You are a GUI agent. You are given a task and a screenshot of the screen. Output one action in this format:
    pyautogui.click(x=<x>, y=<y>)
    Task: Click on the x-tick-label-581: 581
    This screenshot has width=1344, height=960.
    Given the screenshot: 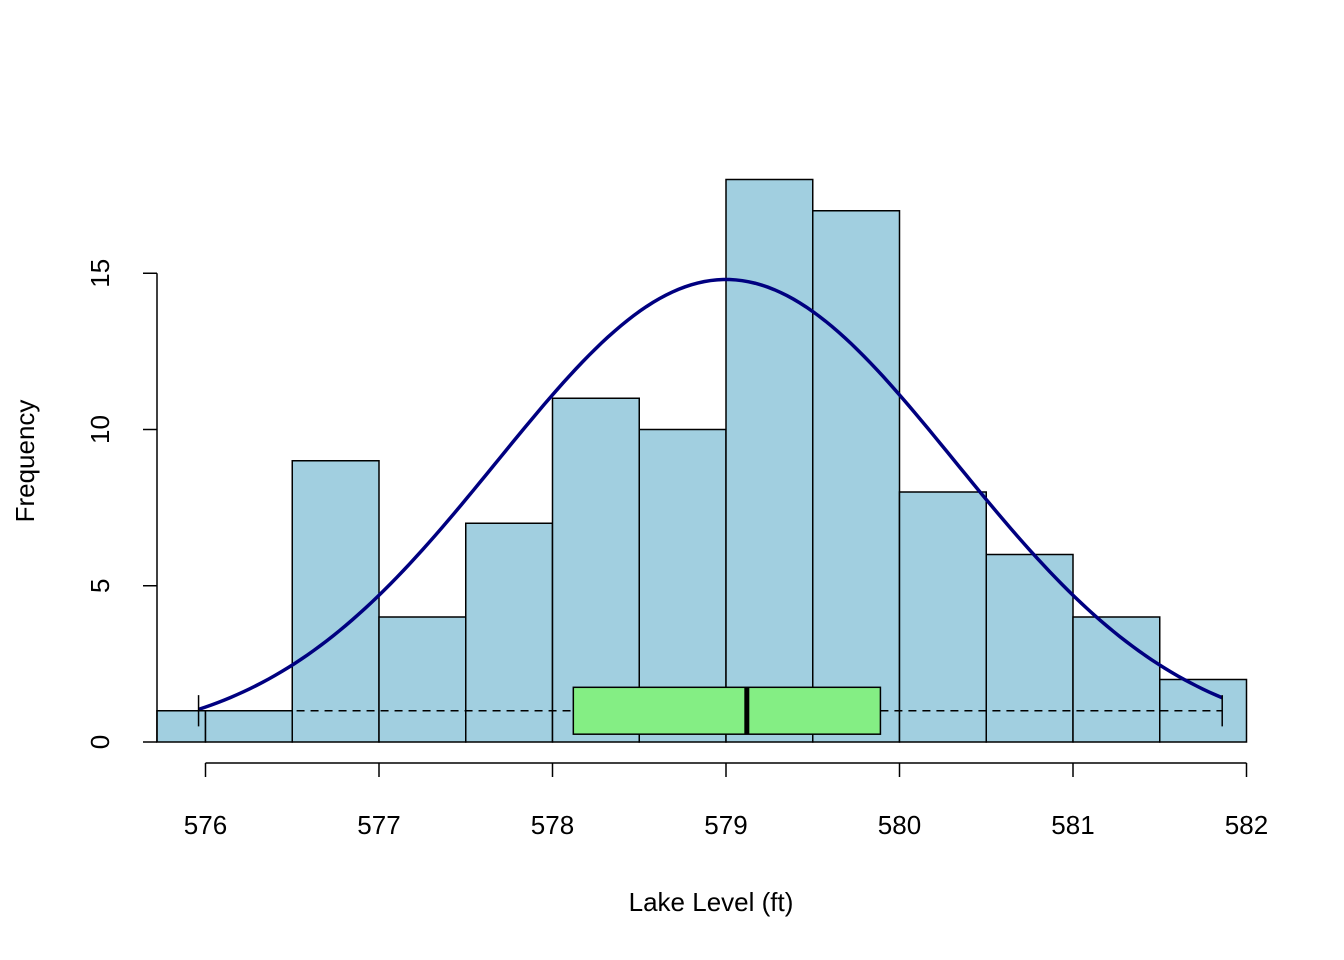 What is the action you would take?
    pyautogui.click(x=1072, y=825)
    